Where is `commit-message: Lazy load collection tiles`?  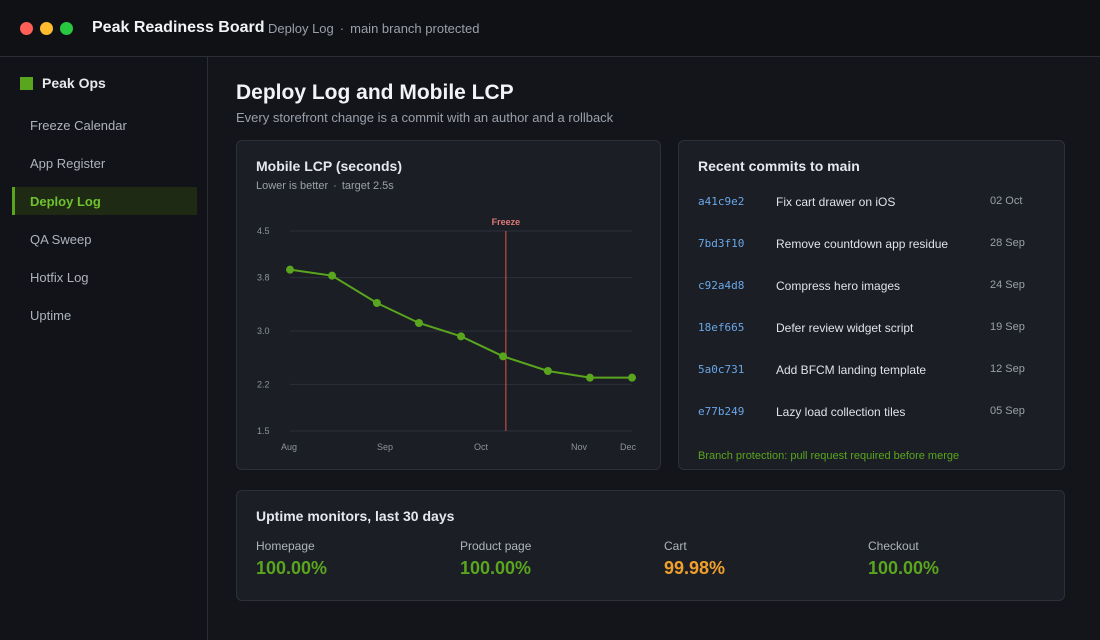
commit-message: Lazy load collection tiles is located at coordinates (841, 412).